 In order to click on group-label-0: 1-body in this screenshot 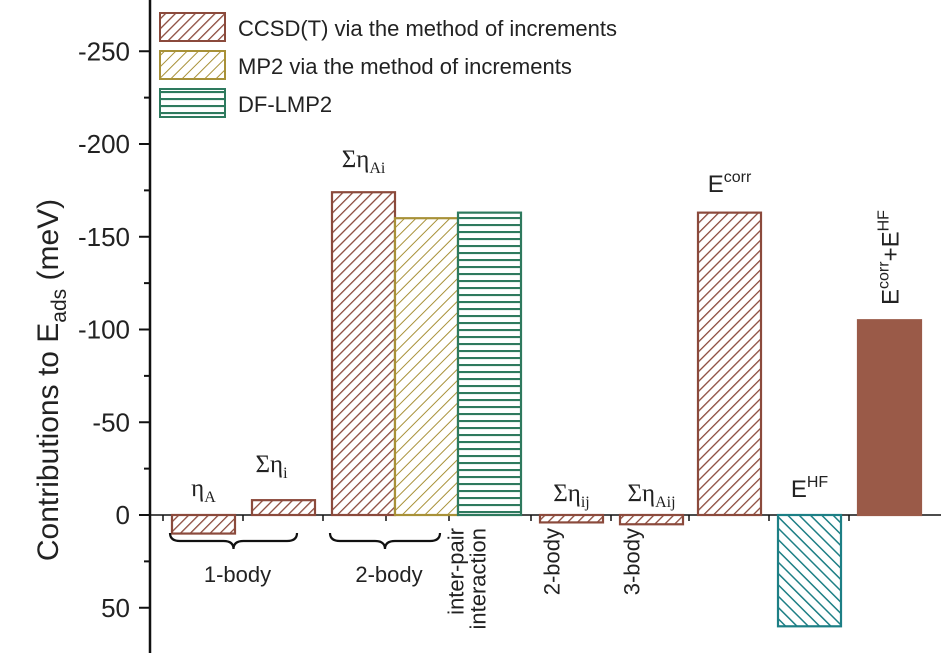, I will do `click(237, 574)`.